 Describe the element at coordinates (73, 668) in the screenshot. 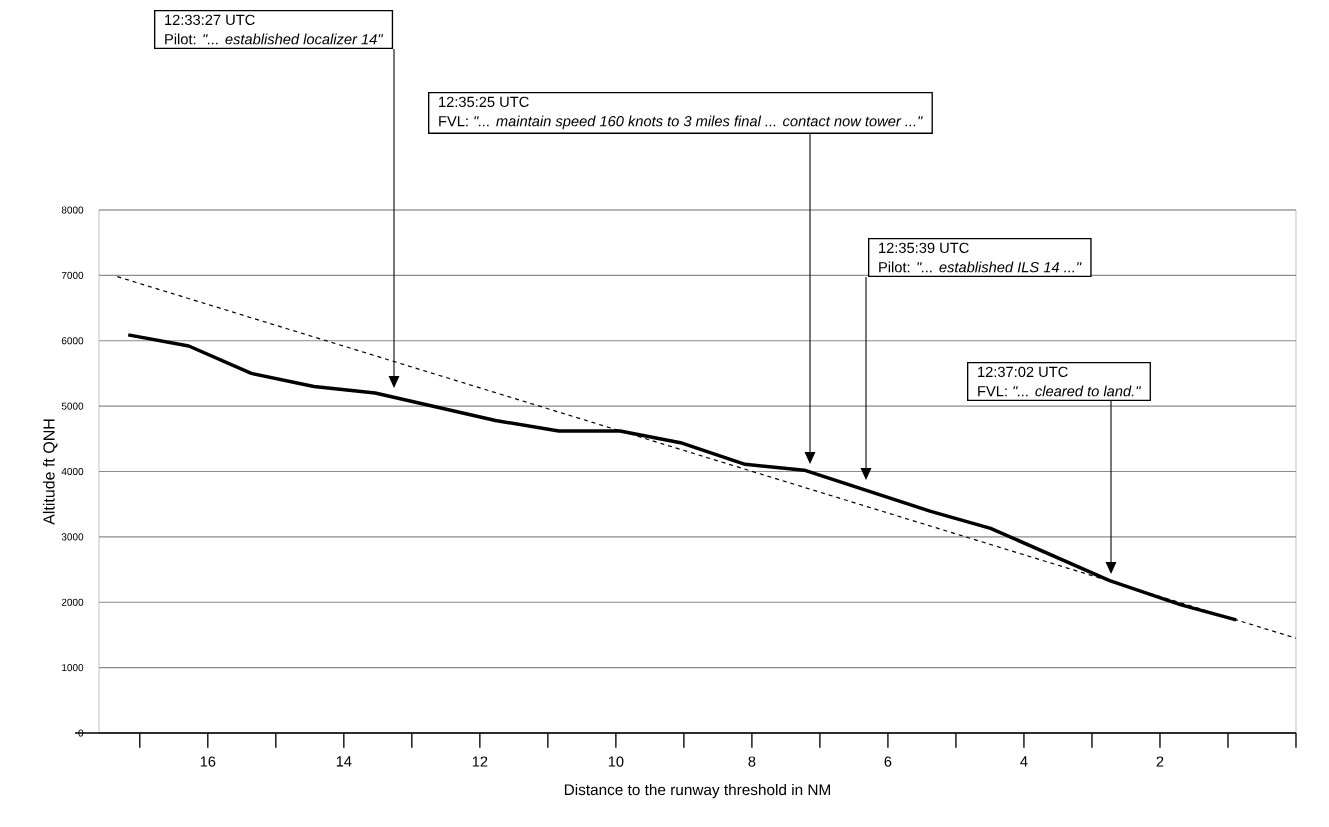

I see `y-tick-label: 1000` at that location.